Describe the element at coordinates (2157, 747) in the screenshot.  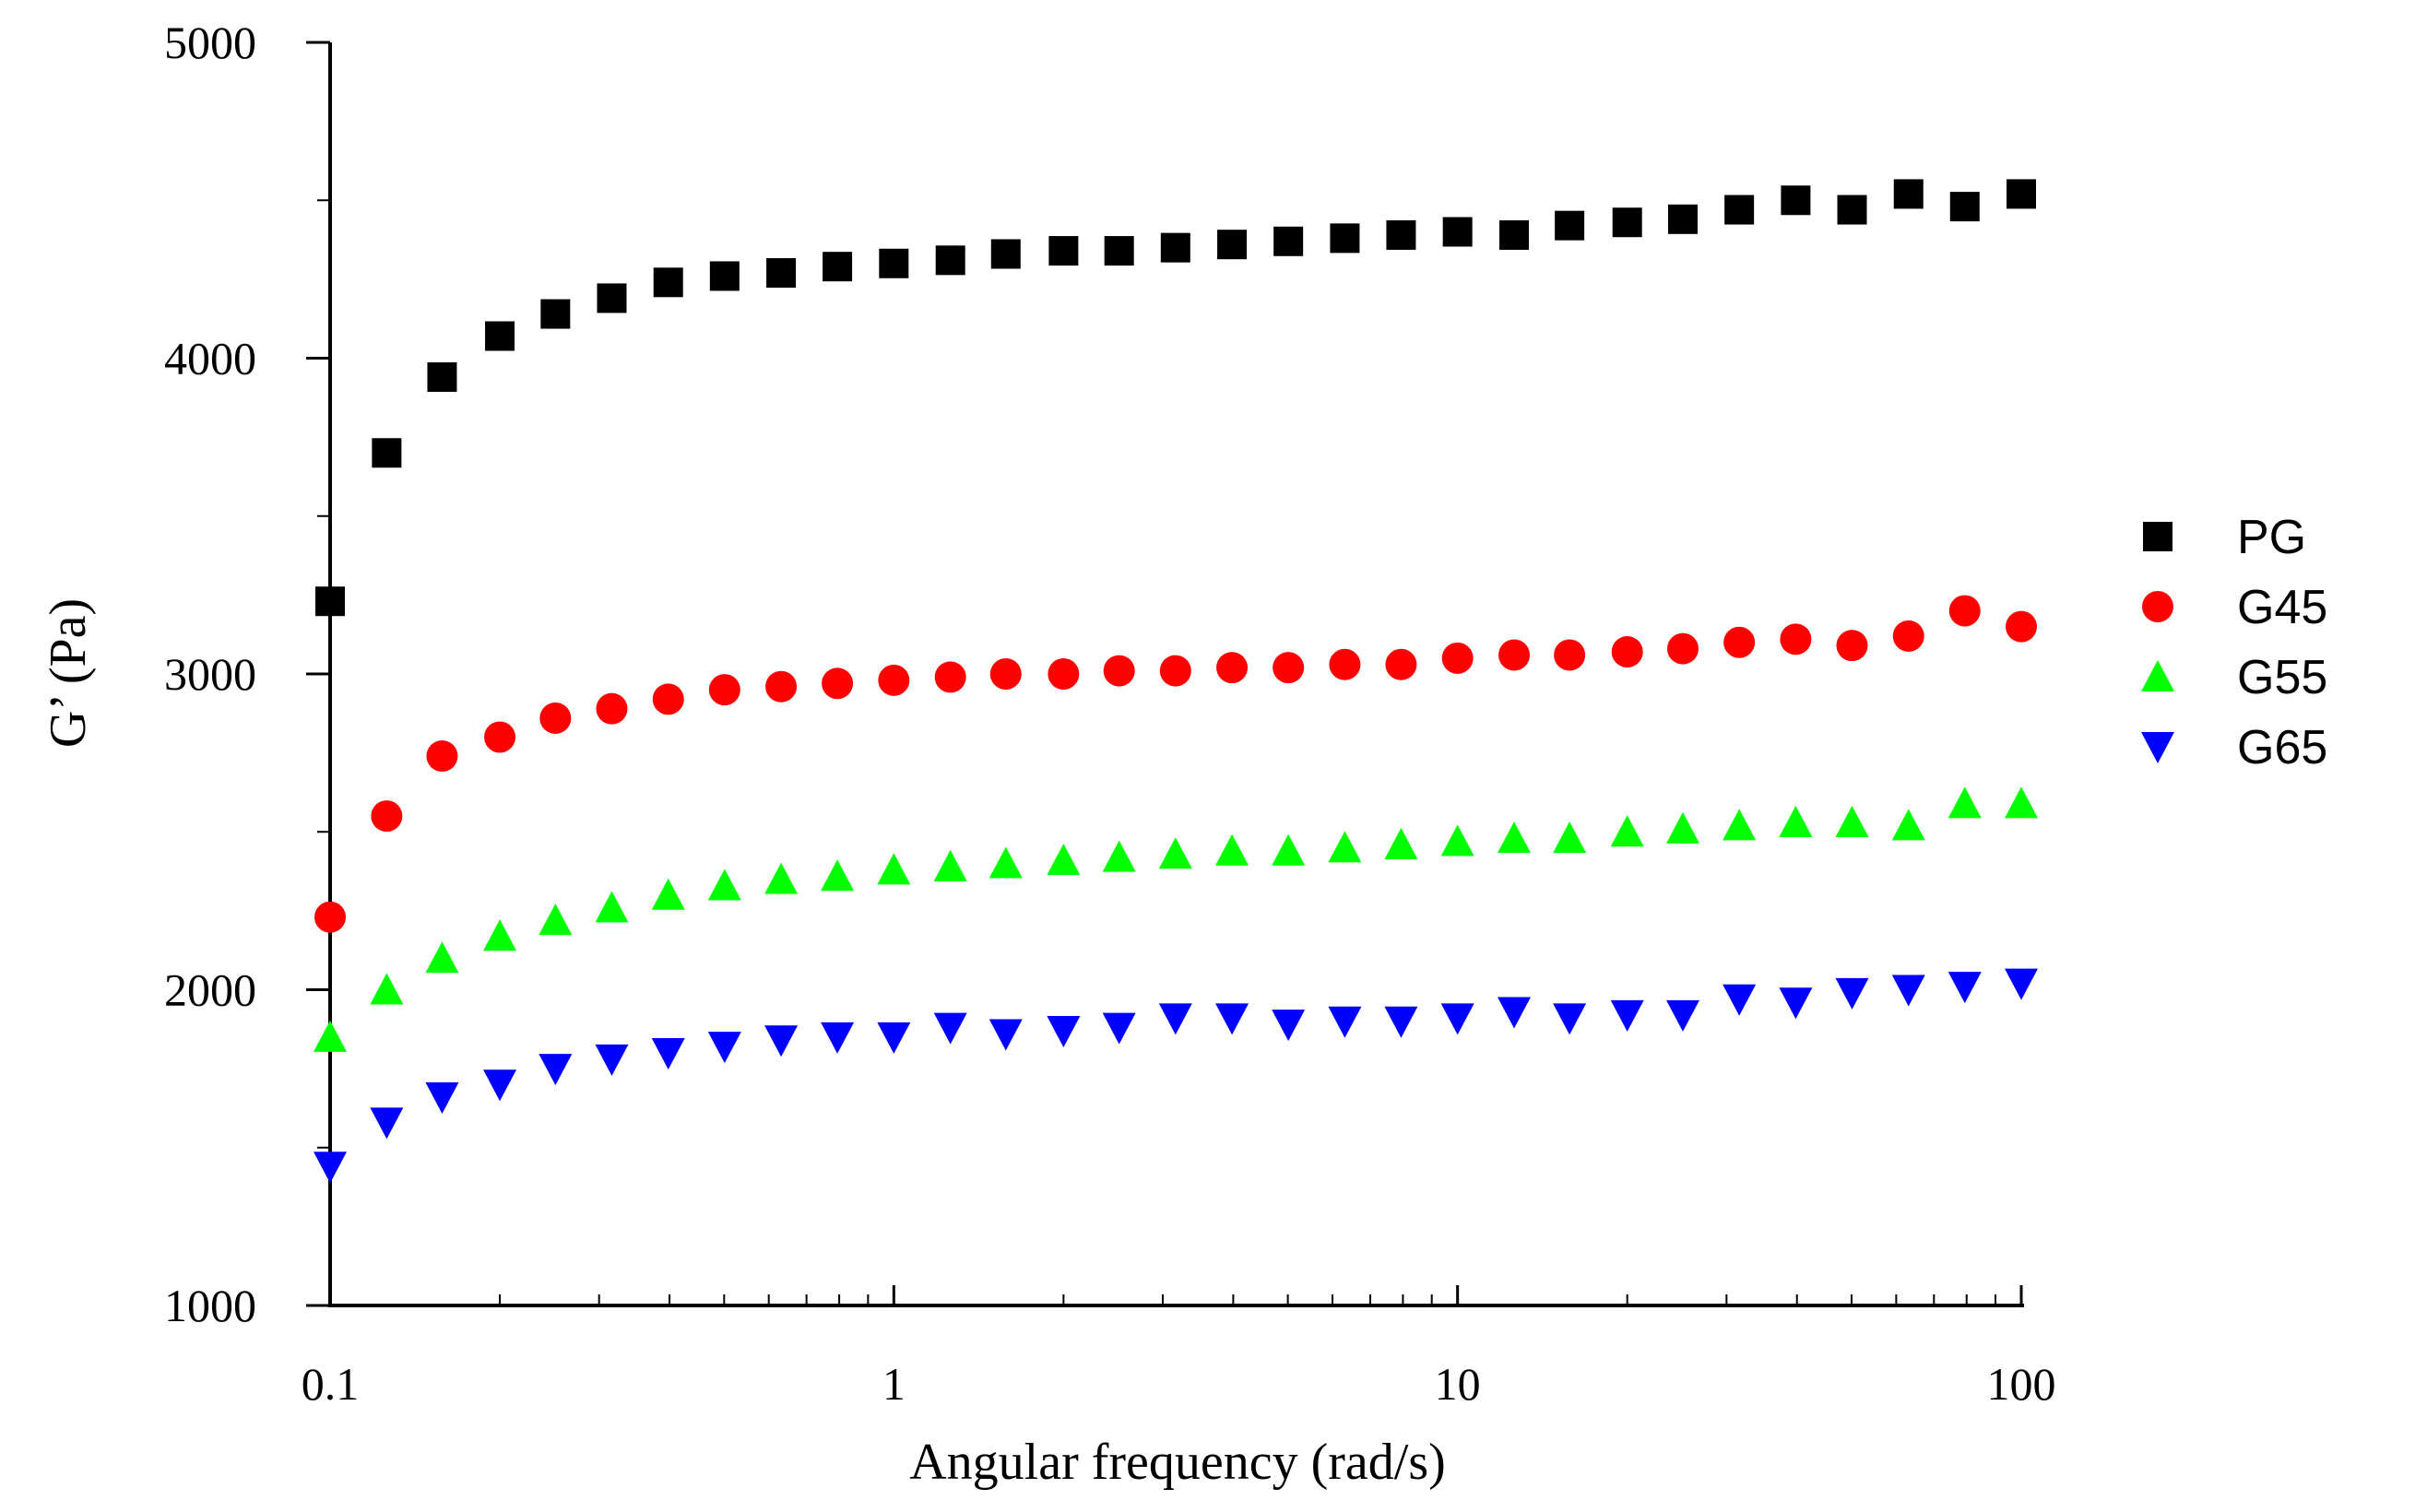
I see `legend-marker-g65` at that location.